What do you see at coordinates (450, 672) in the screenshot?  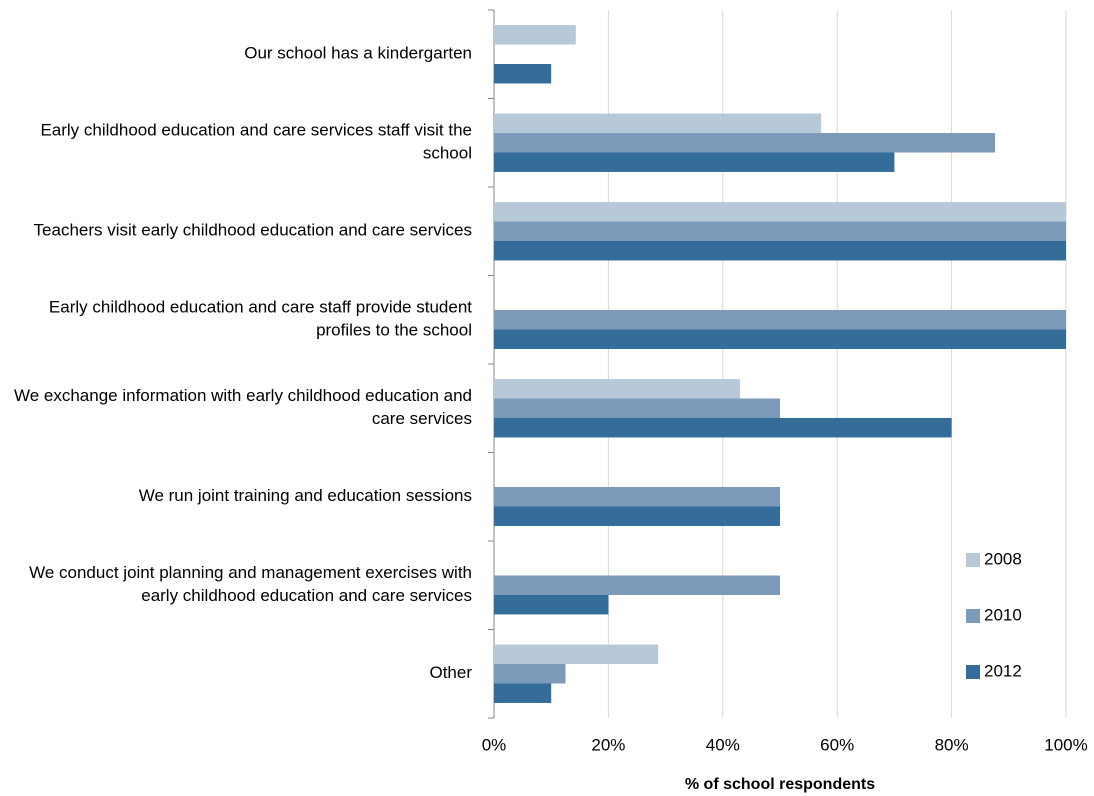 I see `y-tick-label: Other` at bounding box center [450, 672].